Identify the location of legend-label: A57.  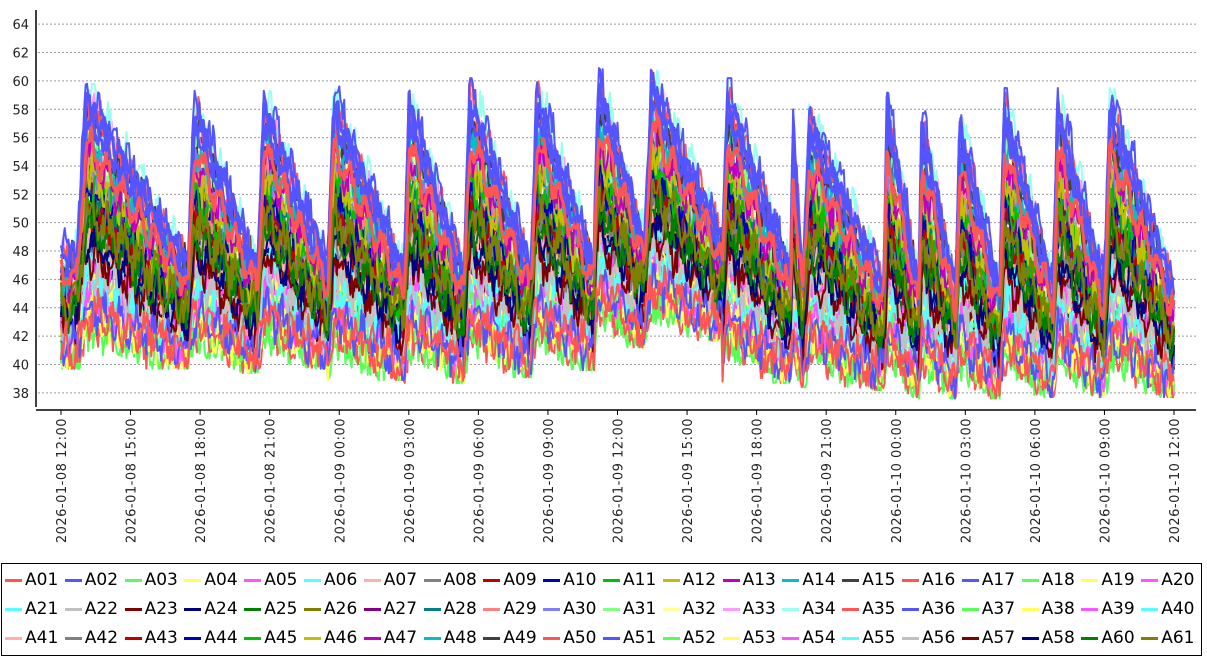
(998, 638).